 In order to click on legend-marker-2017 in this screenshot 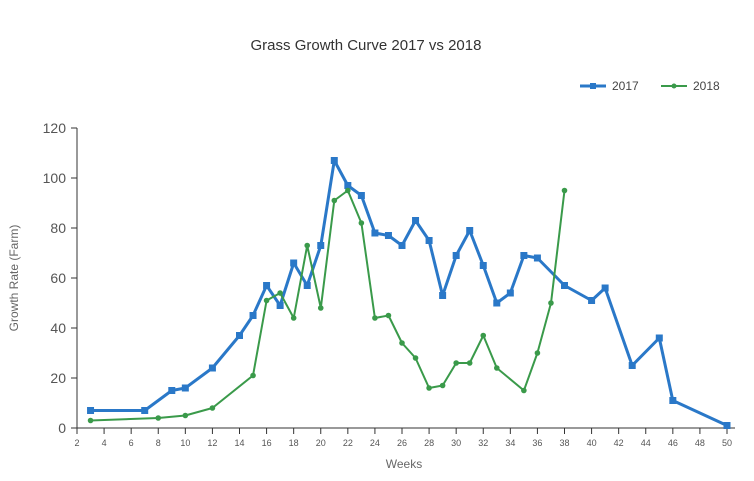, I will do `click(593, 86)`.